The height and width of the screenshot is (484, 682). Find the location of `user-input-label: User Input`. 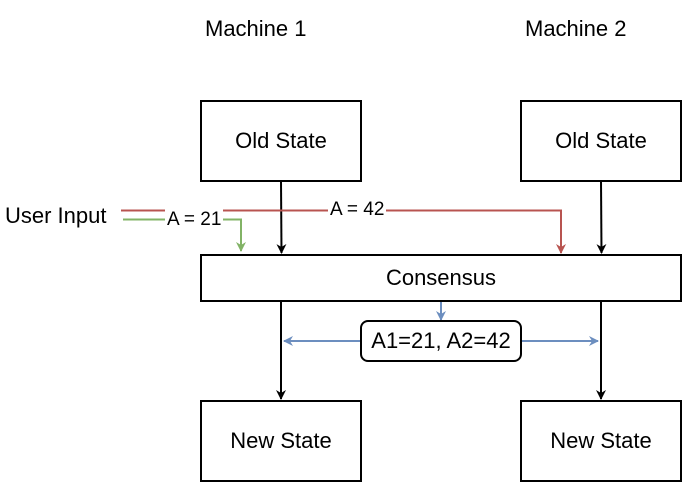

user-input-label: User Input is located at coordinates (56, 215).